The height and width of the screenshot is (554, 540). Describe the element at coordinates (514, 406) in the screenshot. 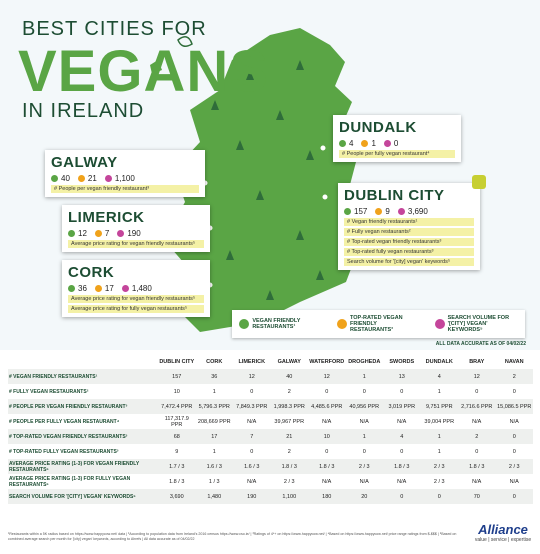

I see `table-cell: 15,086.5 PPR` at that location.